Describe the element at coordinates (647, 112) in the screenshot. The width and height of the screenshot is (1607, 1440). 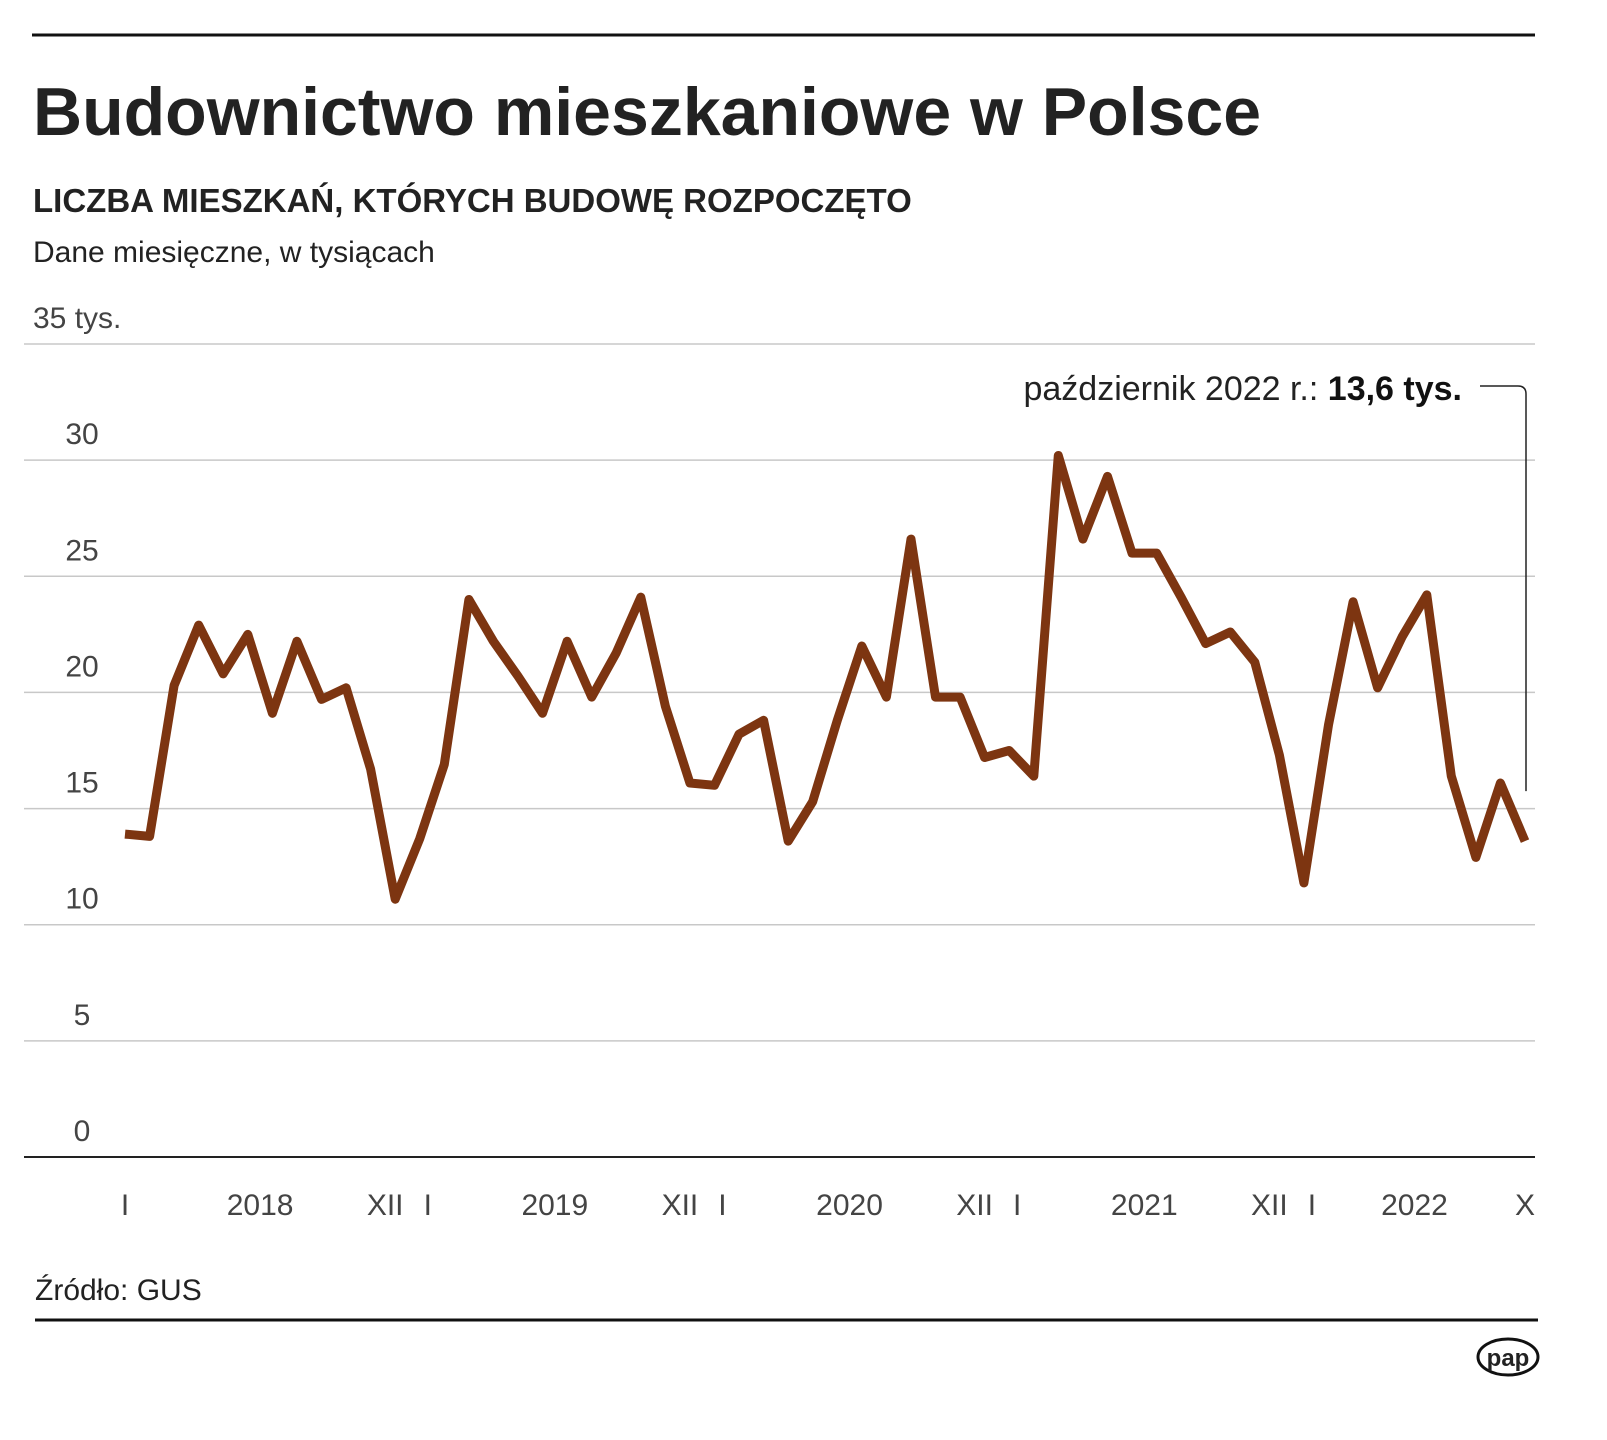
I see `chart-title: Budownictwo mieszkaniowe w Polsce` at that location.